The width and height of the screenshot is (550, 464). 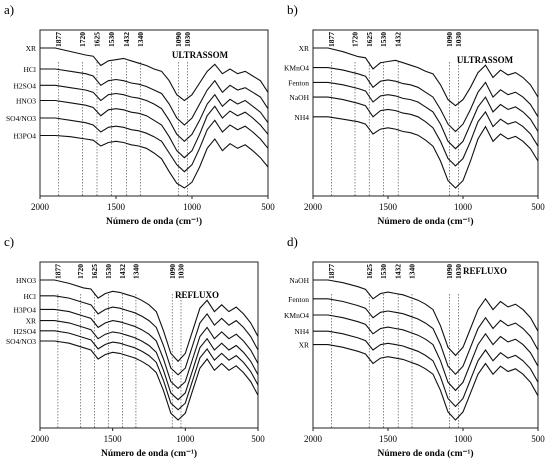 What do you see at coordinates (149, 453) in the screenshot?
I see `x-axis-label-c: Número de onda (cm⁻¹)` at bounding box center [149, 453].